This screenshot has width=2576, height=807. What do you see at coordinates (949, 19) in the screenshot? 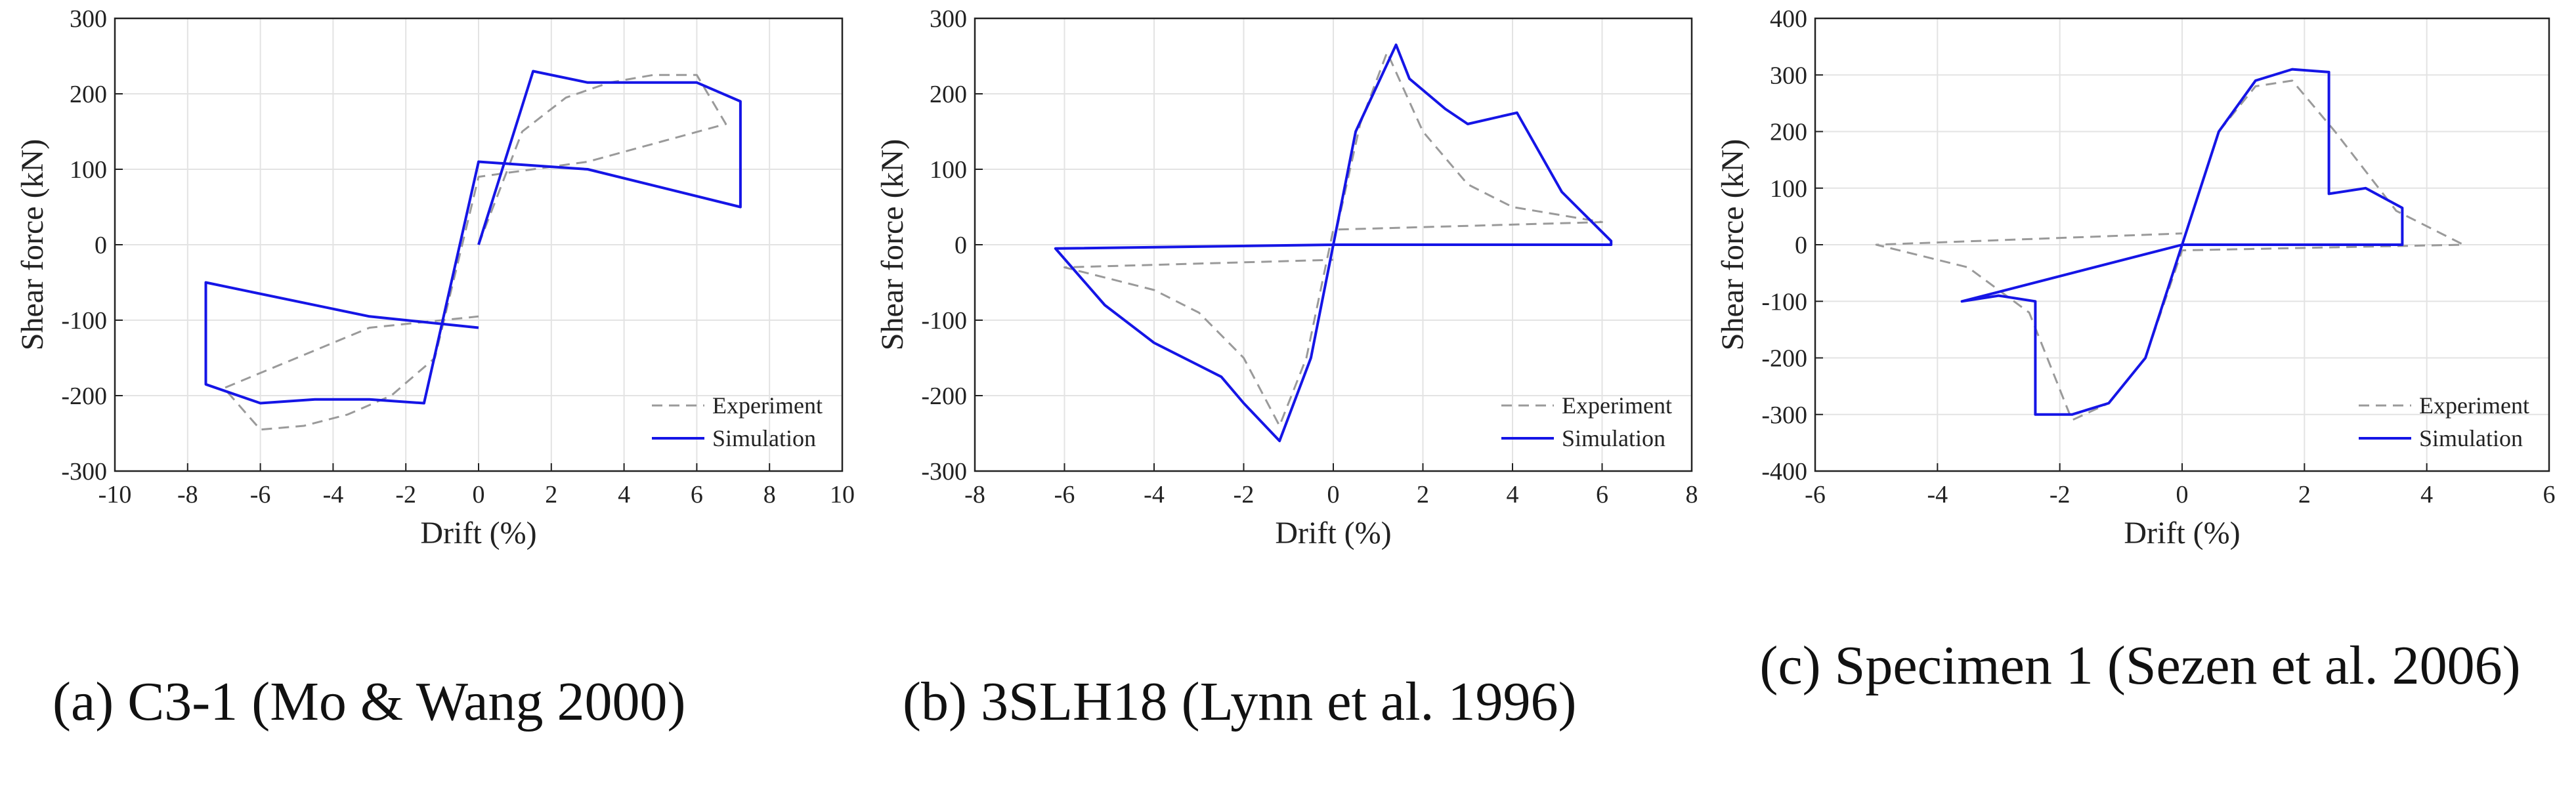
I see `chart-b-ytick-label: 300` at bounding box center [949, 19].